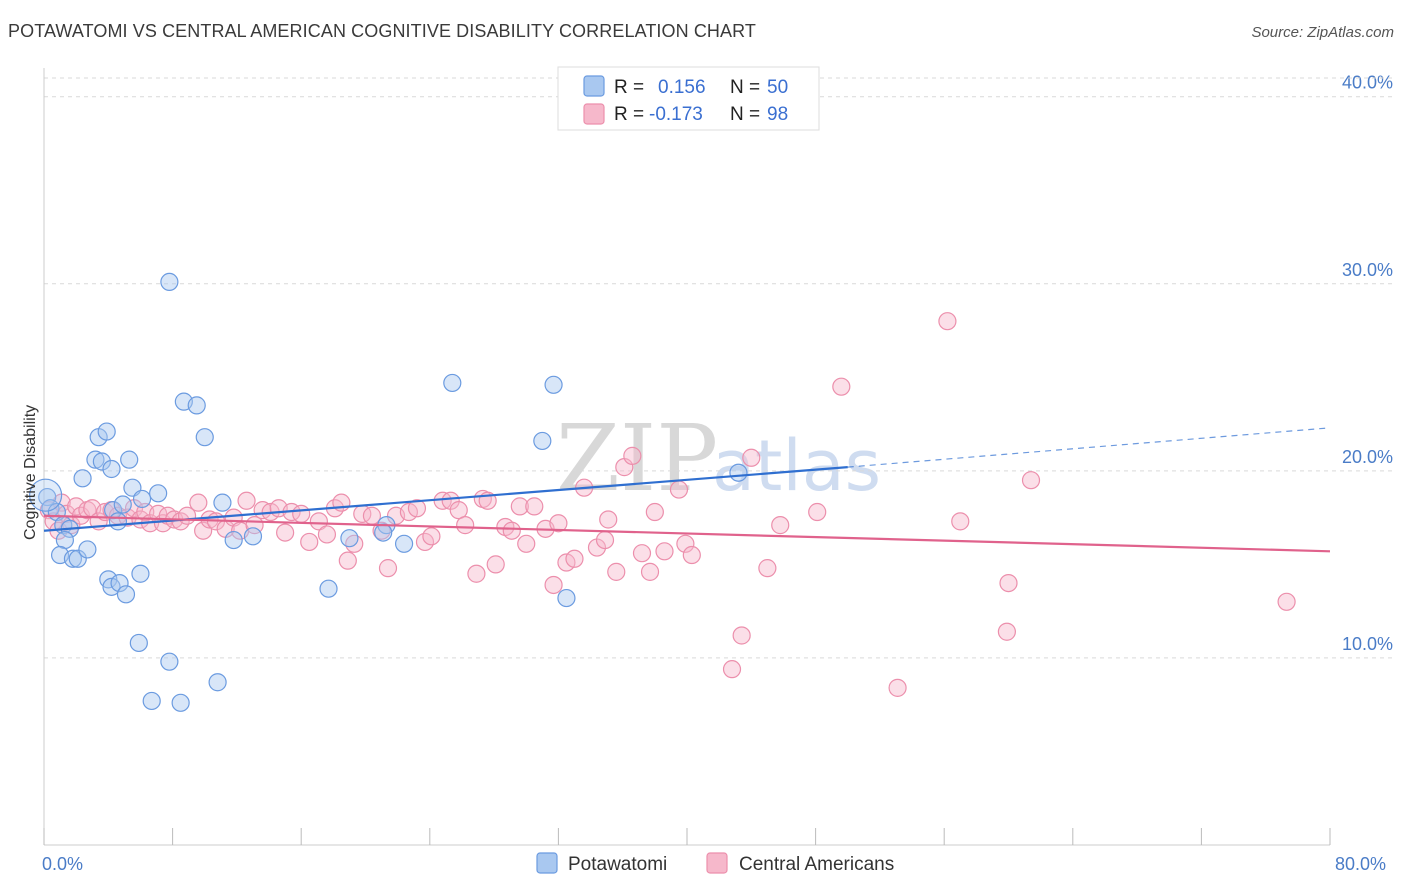 The height and width of the screenshot is (892, 1406). I want to click on legend-r-label-2: R =, so click(629, 114).